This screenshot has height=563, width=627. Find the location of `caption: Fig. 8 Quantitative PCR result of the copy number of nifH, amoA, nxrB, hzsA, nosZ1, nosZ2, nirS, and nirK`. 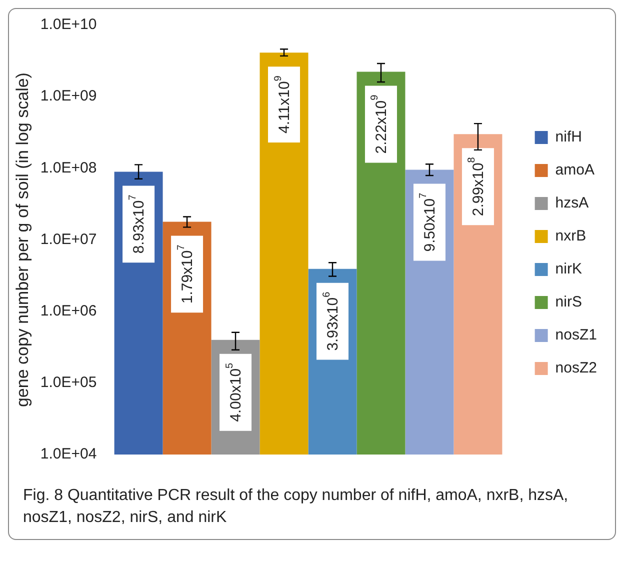

caption: Fig. 8 Quantitative PCR result of the copy number of nifH, amoA, nxrB, hzsA, nosZ1, nosZ2, nirS, and nirK is located at coordinates (296, 507).